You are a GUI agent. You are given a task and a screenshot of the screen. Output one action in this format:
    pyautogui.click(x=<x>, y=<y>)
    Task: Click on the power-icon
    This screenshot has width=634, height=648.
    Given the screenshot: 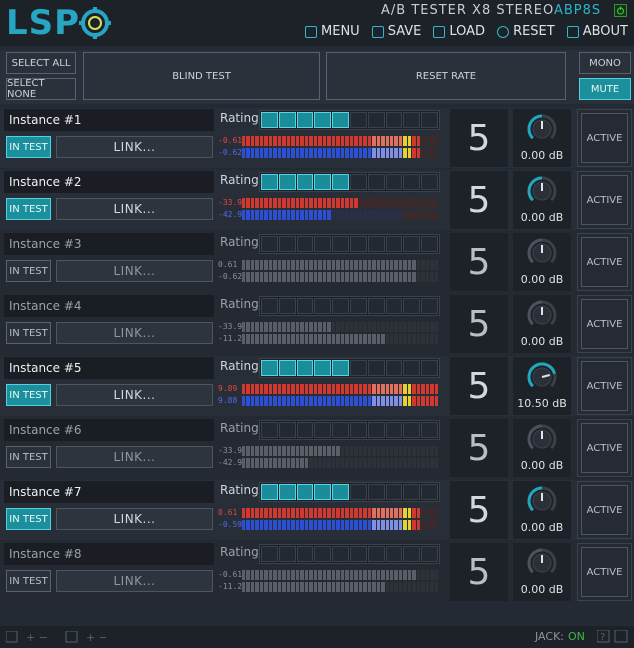 What is the action you would take?
    pyautogui.click(x=620, y=10)
    